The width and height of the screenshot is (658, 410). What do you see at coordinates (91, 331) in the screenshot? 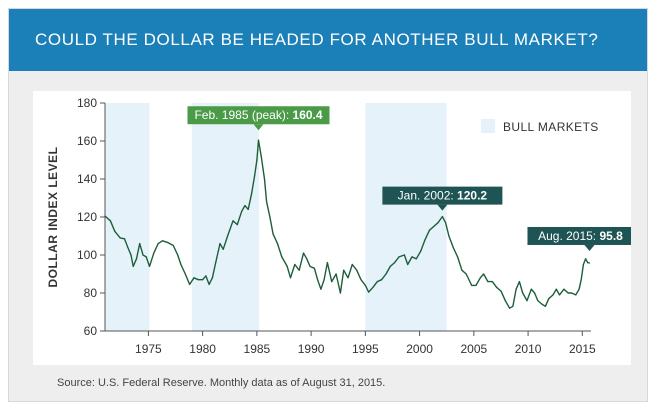
I see `y-tick-label-60: 60` at bounding box center [91, 331].